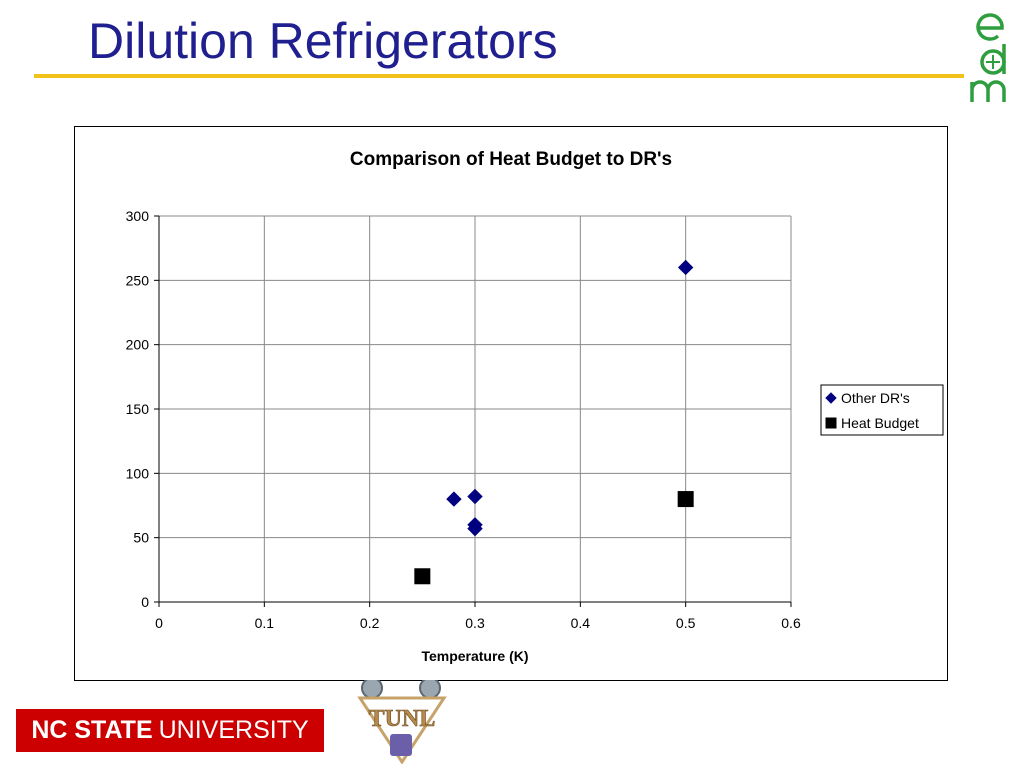 This screenshot has width=1024, height=768. What do you see at coordinates (882, 410) in the screenshot?
I see `legend-box` at bounding box center [882, 410].